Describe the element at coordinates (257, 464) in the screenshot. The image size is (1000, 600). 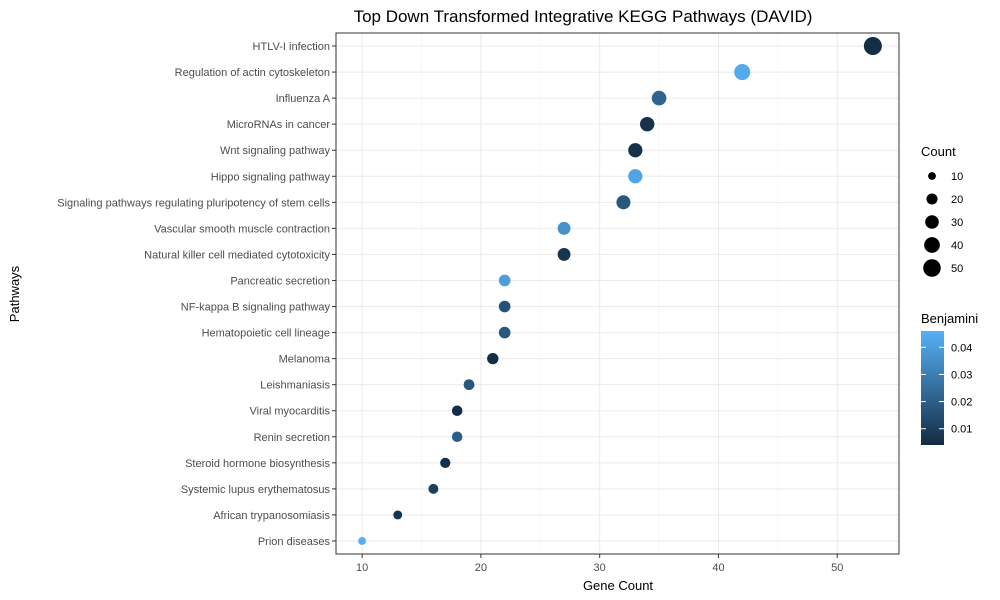
I see `y-tick-label: Steroid hormone biosynthesis` at that location.